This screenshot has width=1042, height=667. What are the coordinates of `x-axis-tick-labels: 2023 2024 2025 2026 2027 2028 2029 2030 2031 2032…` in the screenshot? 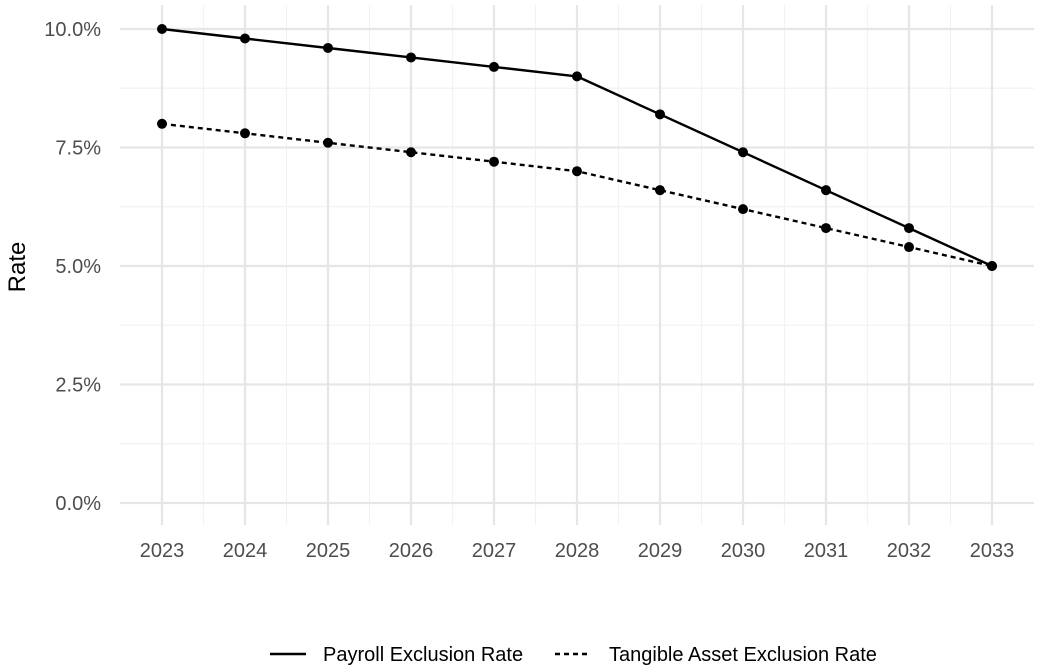 It's located at (577, 551).